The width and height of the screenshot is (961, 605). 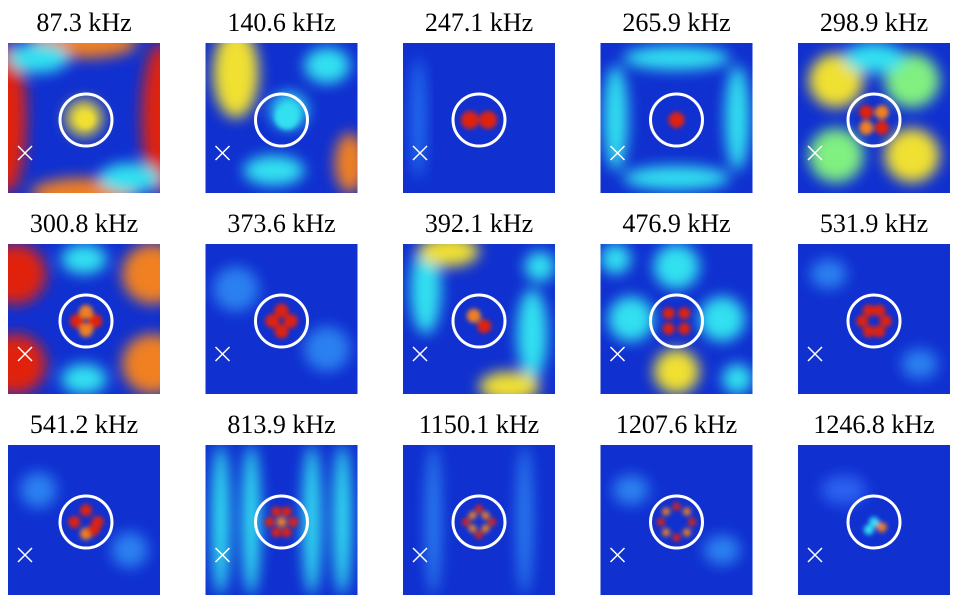 I want to click on panel: 541.2 kHz, so click(x=84, y=502).